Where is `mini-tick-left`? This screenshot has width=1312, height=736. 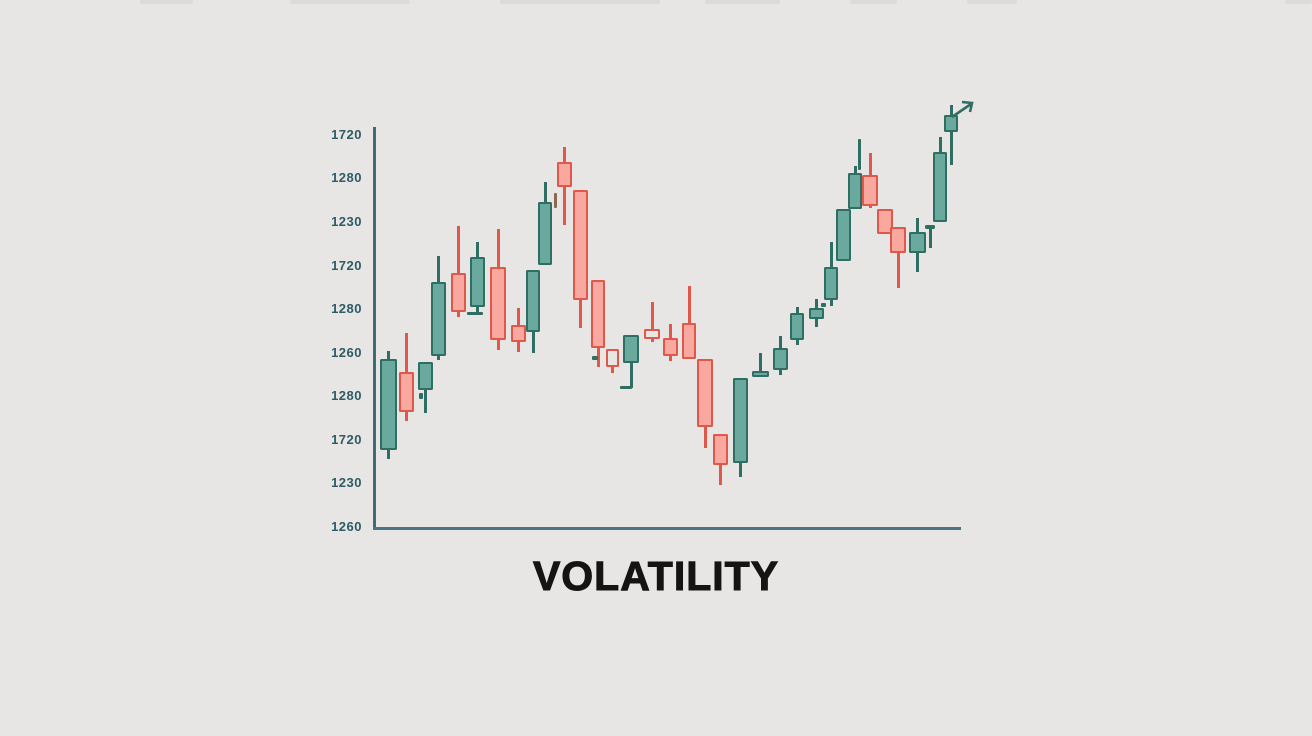 mini-tick-left is located at coordinates (421, 396).